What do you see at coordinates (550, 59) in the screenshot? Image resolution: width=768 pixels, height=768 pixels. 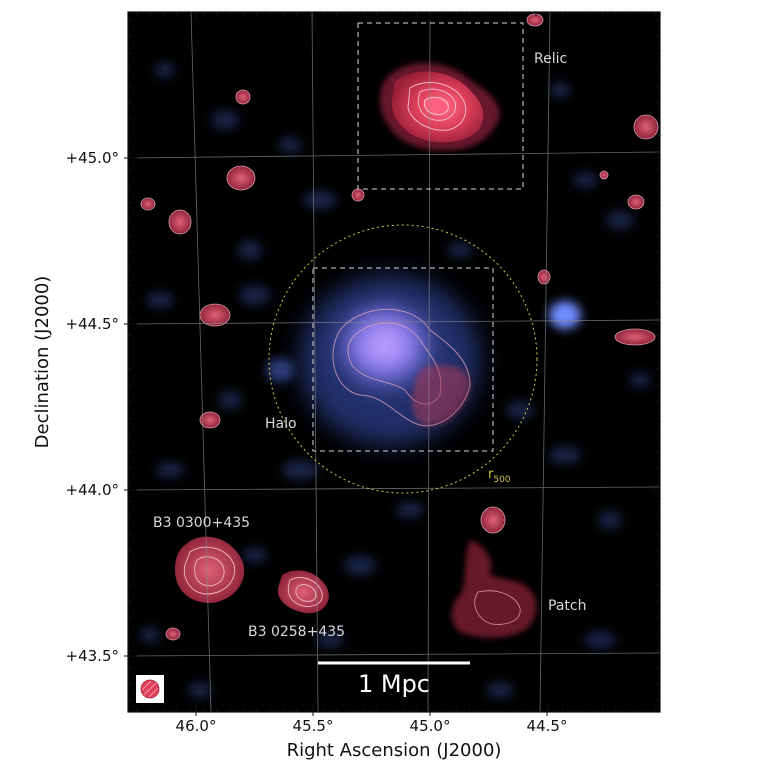 I see `relic-label: Relic` at bounding box center [550, 59].